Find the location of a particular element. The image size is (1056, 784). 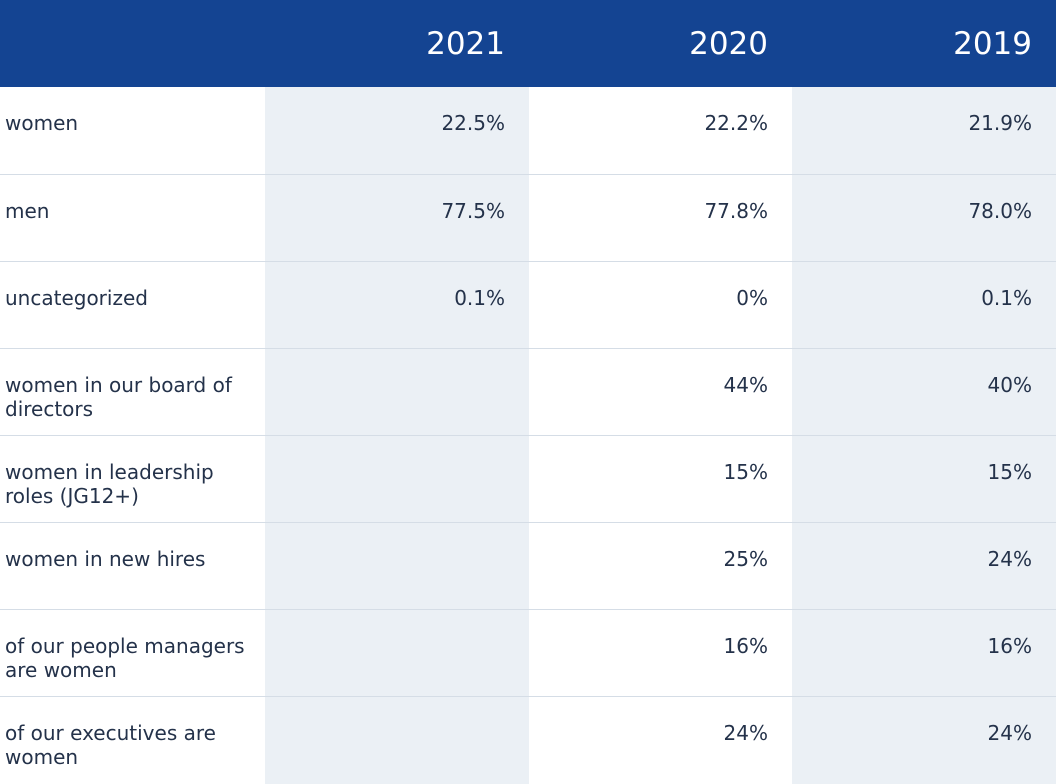

cell-2020: 77.8% is located at coordinates (660, 218).